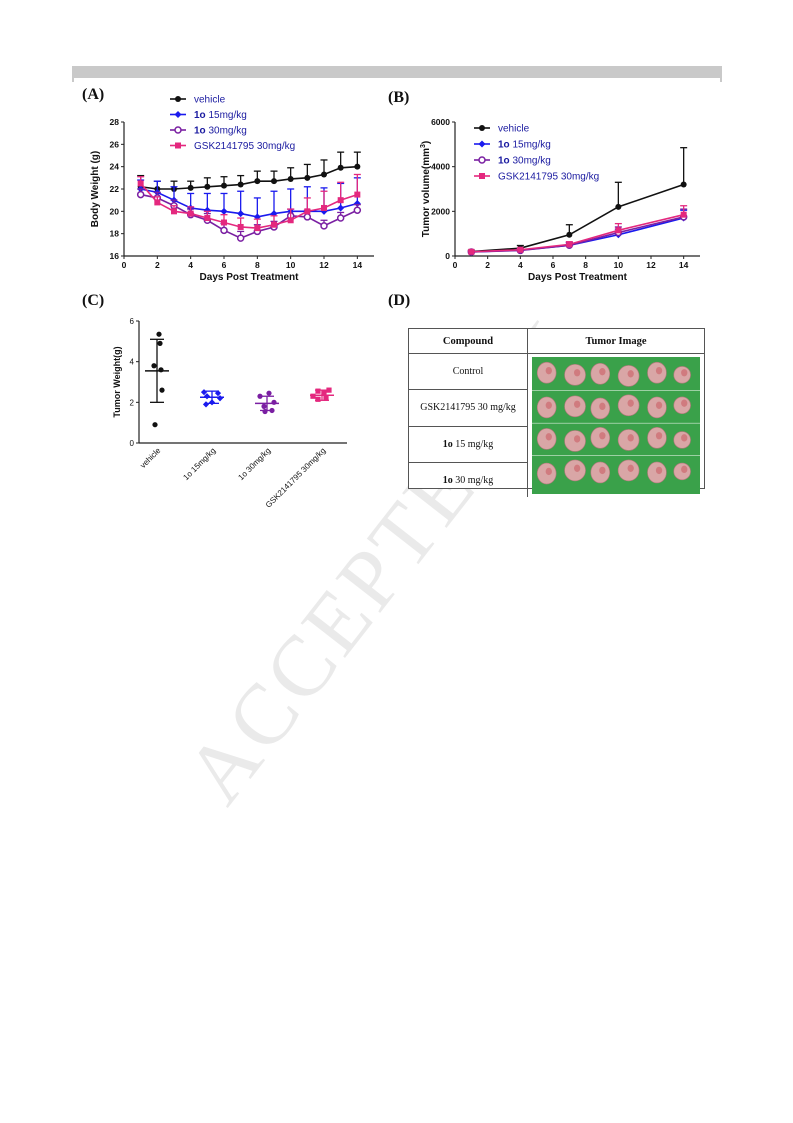 This screenshot has width=793, height=1123. Describe the element at coordinates (556, 480) in the screenshot. I see `table-row: 1o 30 mg/kg` at that location.